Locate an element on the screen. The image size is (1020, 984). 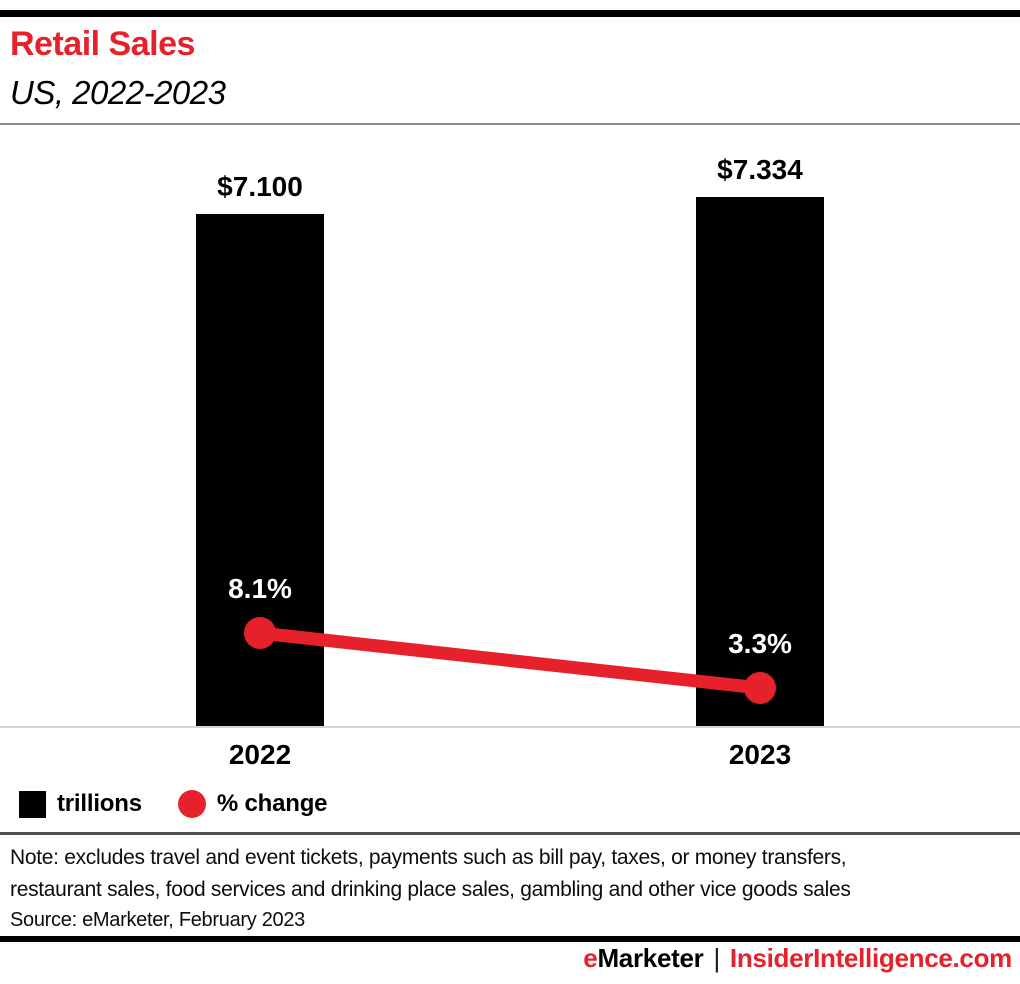
legend-item-trillions: trillions is located at coordinates (80, 804).